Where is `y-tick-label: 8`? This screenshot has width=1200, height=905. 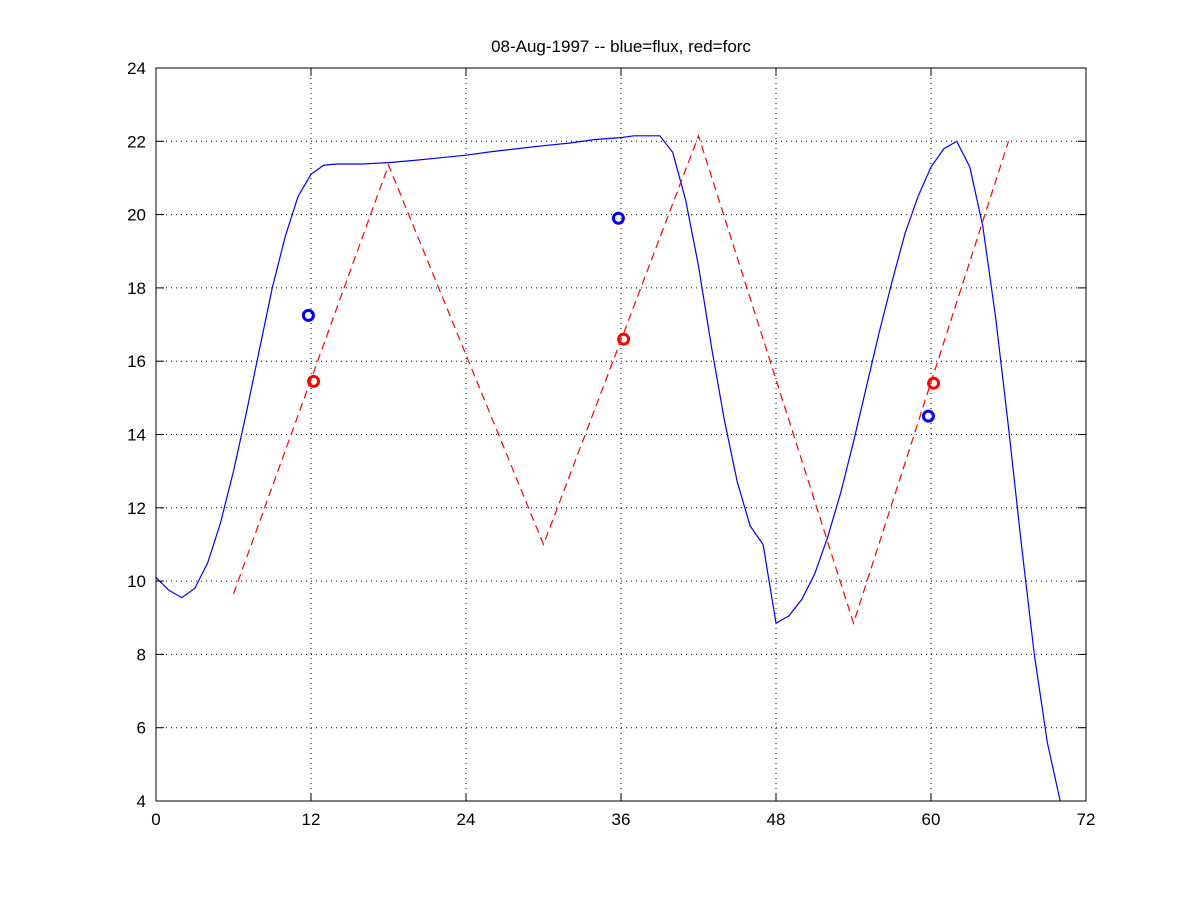
y-tick-label: 8 is located at coordinates (141, 654).